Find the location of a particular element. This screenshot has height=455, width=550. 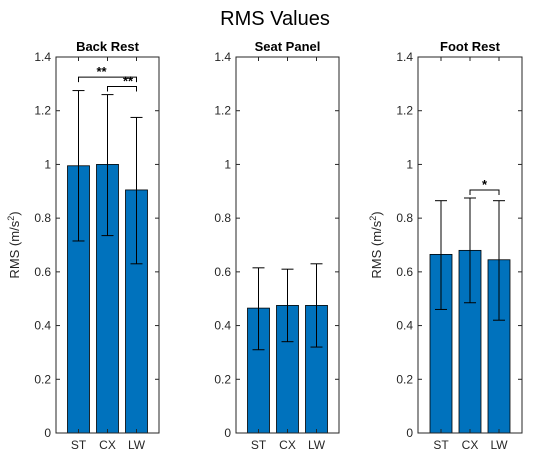

panel-title: Foot Rest is located at coordinates (470, 46).